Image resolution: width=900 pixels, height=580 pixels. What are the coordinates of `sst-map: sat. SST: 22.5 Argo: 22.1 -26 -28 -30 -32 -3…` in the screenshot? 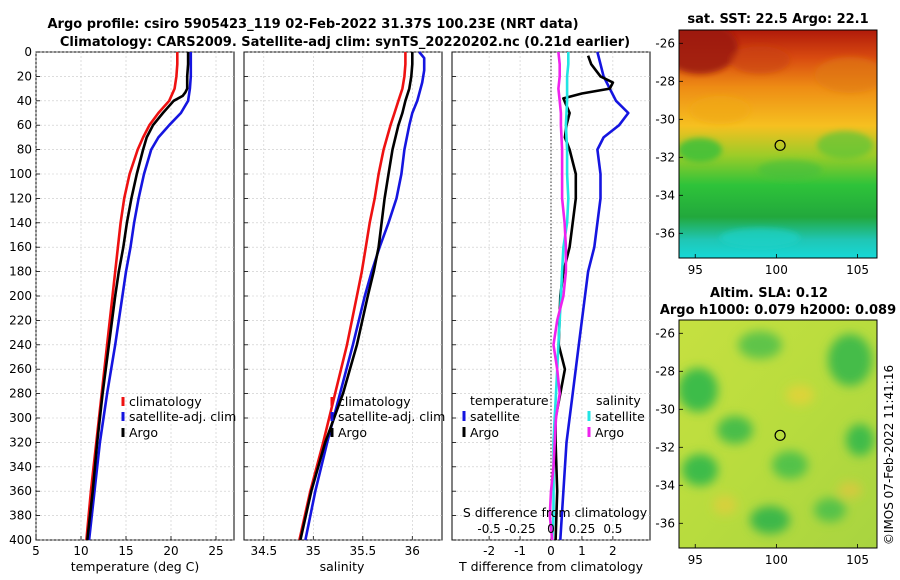 It's located at (766, 144).